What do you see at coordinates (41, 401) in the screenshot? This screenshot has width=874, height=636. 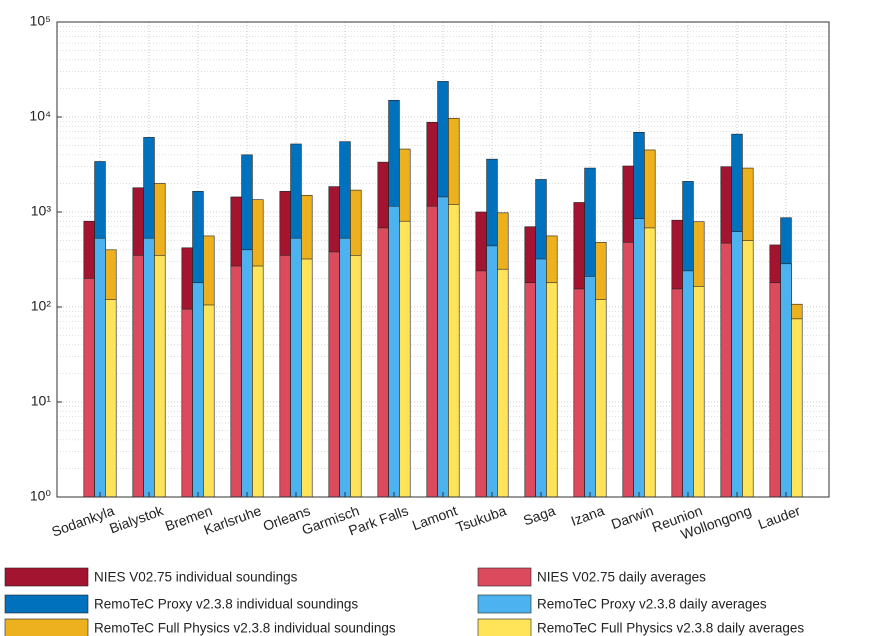 I see `y-tick-label: 10¹` at bounding box center [41, 401].